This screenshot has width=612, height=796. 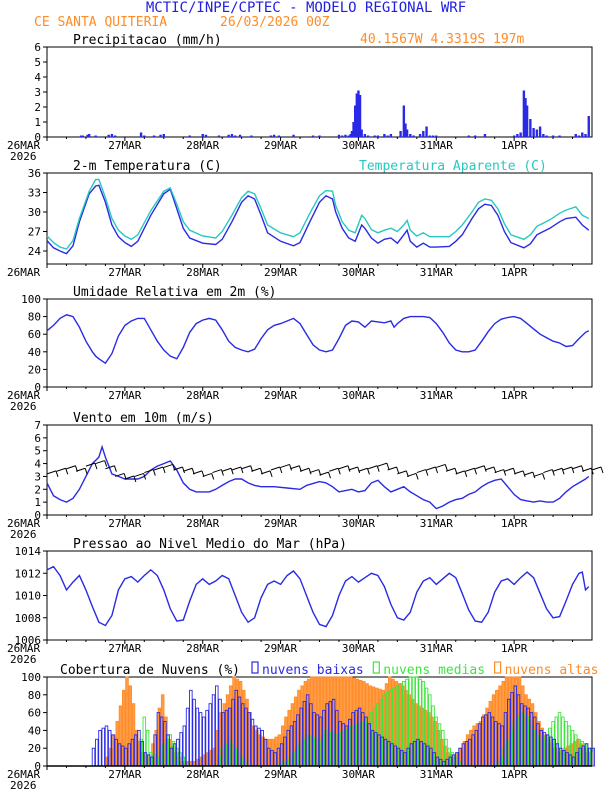 I want to click on precip-xtick-label: 26MAR, so click(x=23, y=145).